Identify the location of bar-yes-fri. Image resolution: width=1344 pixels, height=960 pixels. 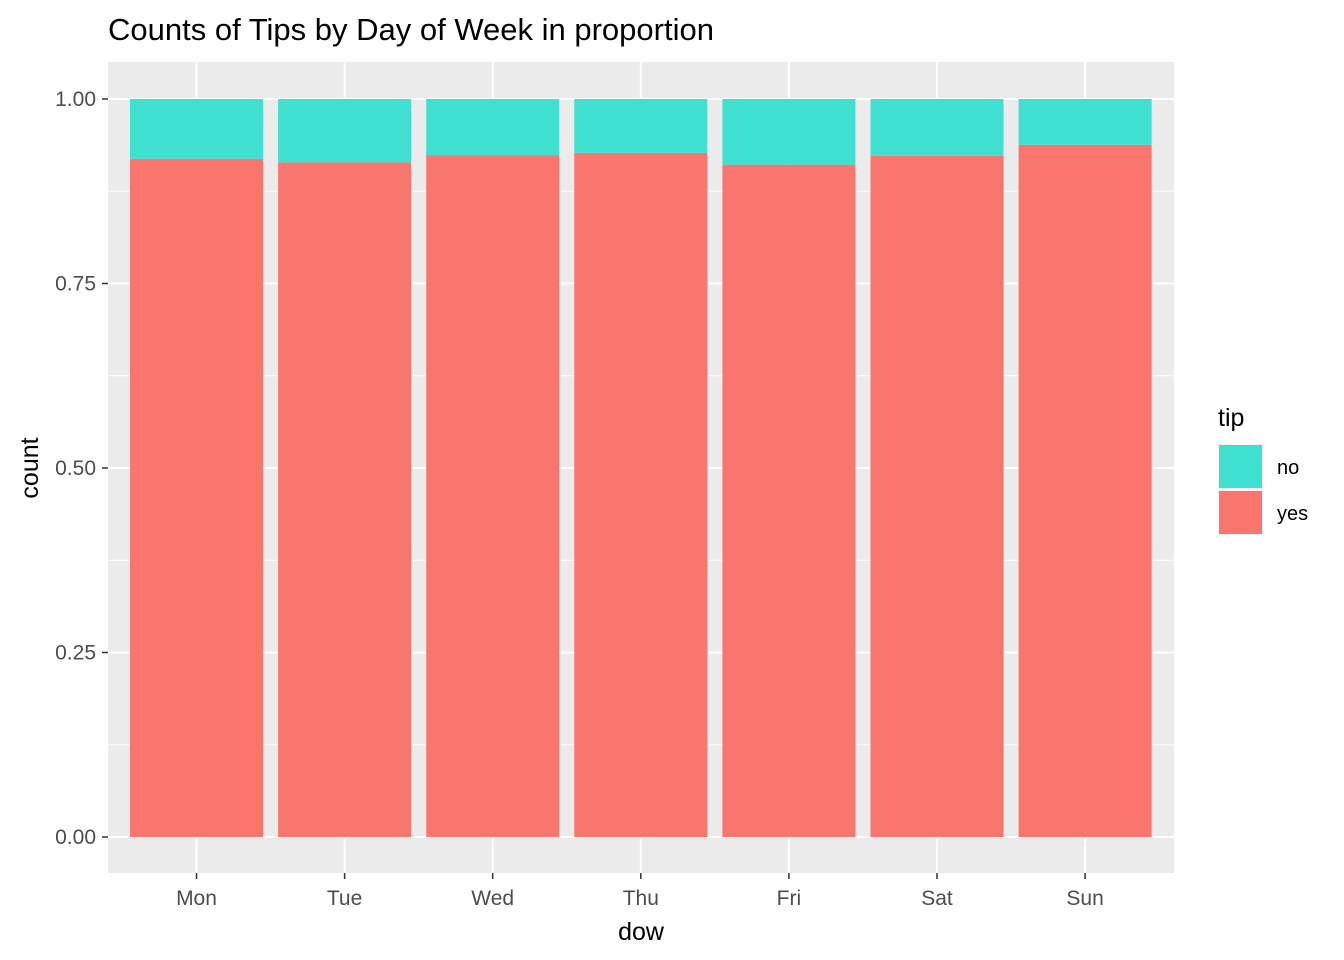
(789, 500).